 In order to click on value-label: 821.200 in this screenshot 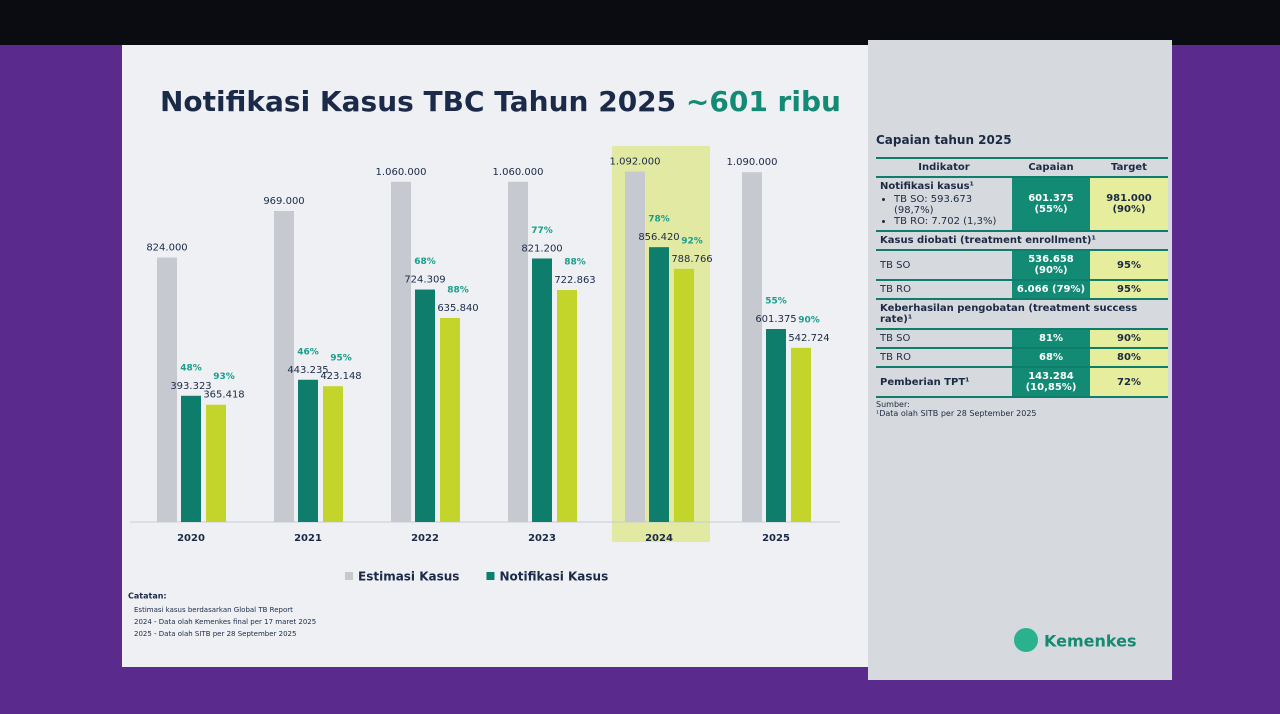, I will do `click(541, 248)`.